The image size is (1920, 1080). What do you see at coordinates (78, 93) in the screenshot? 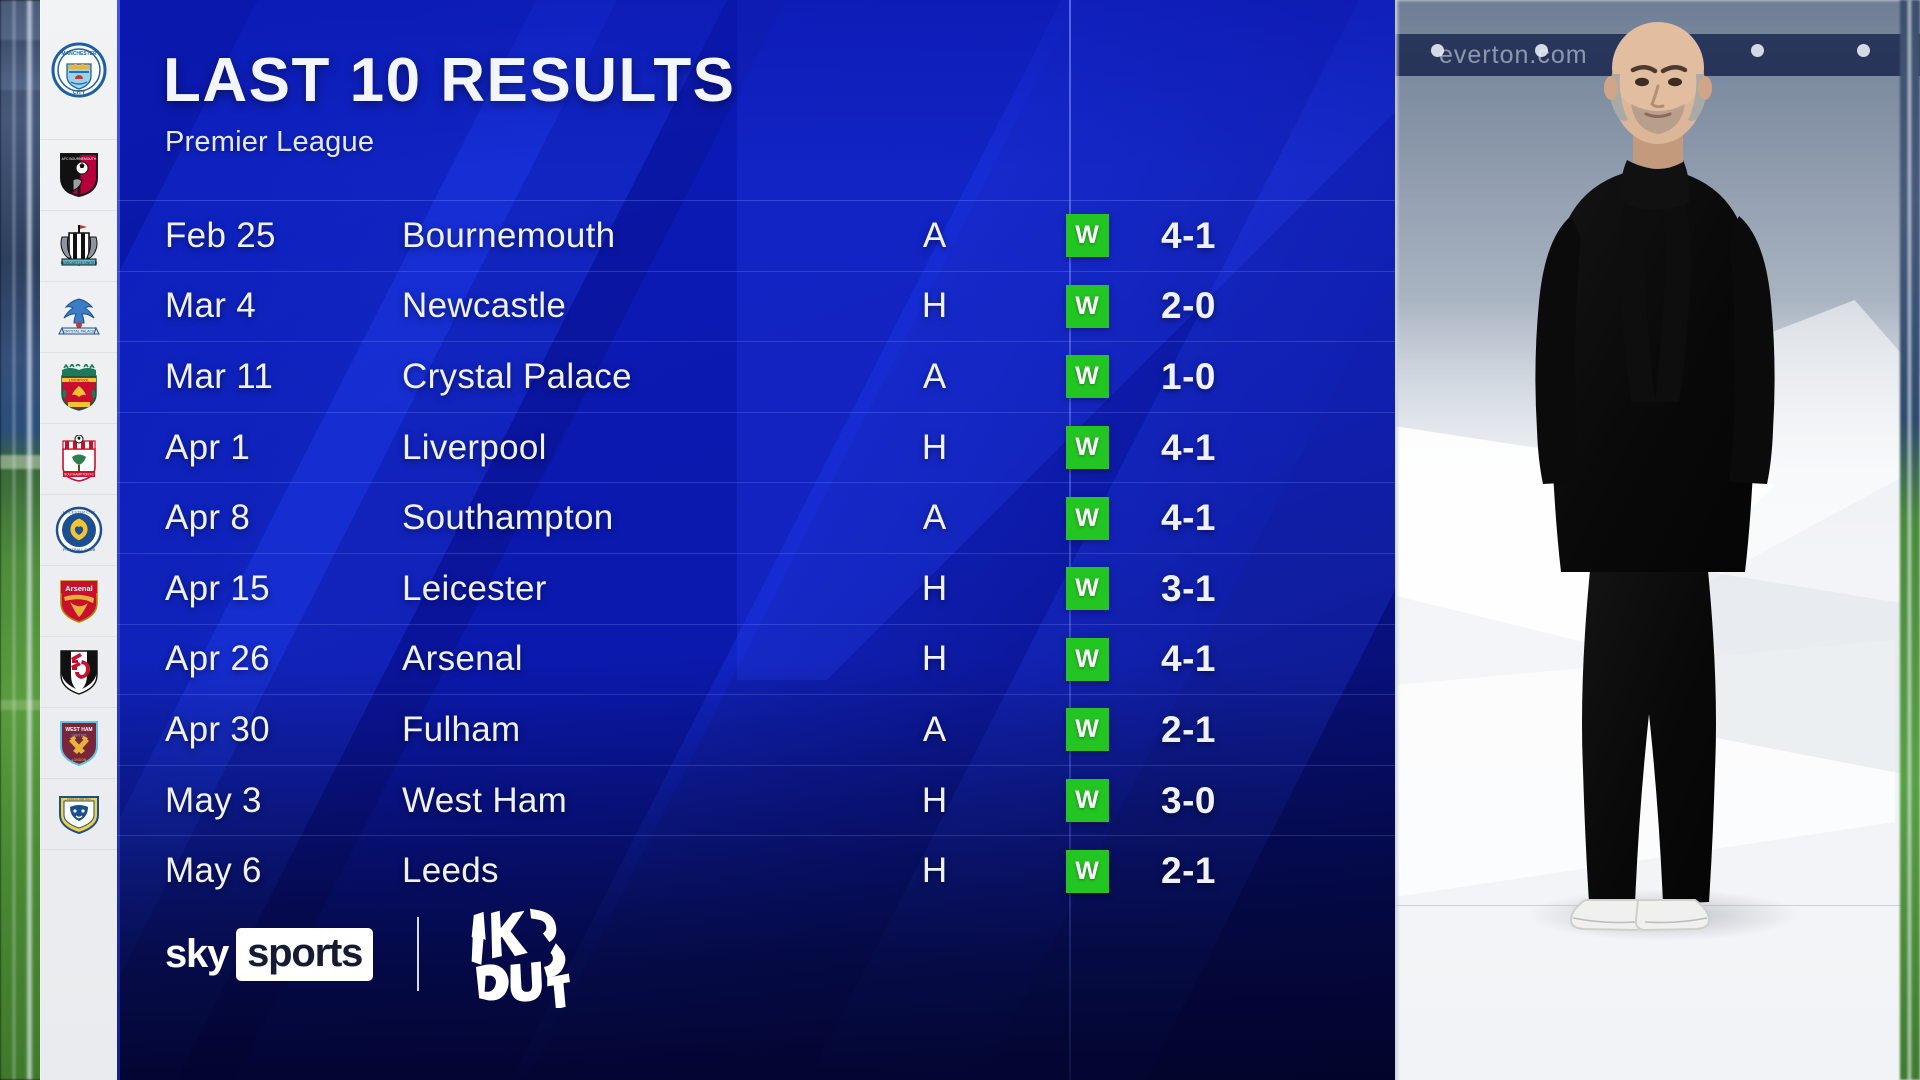
I see `svg-text: CITY` at bounding box center [78, 93].